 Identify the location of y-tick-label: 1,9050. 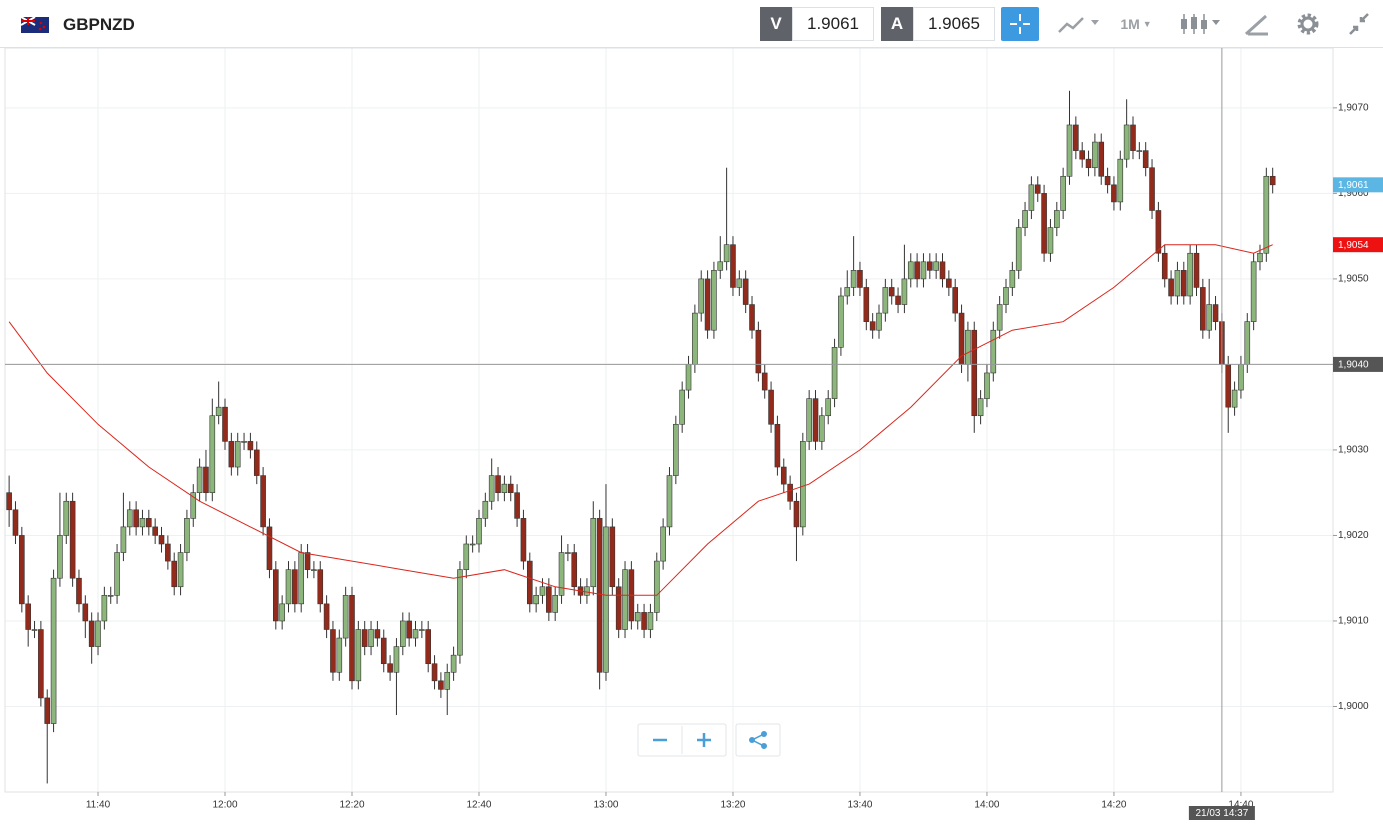
(1353, 279).